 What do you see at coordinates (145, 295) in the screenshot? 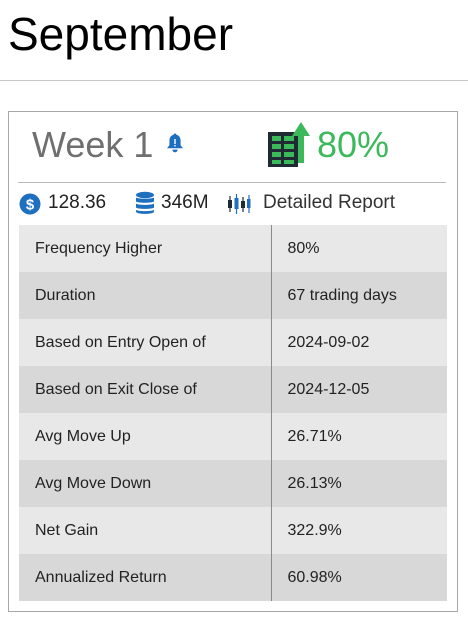
I see `row-label: Duration` at bounding box center [145, 295].